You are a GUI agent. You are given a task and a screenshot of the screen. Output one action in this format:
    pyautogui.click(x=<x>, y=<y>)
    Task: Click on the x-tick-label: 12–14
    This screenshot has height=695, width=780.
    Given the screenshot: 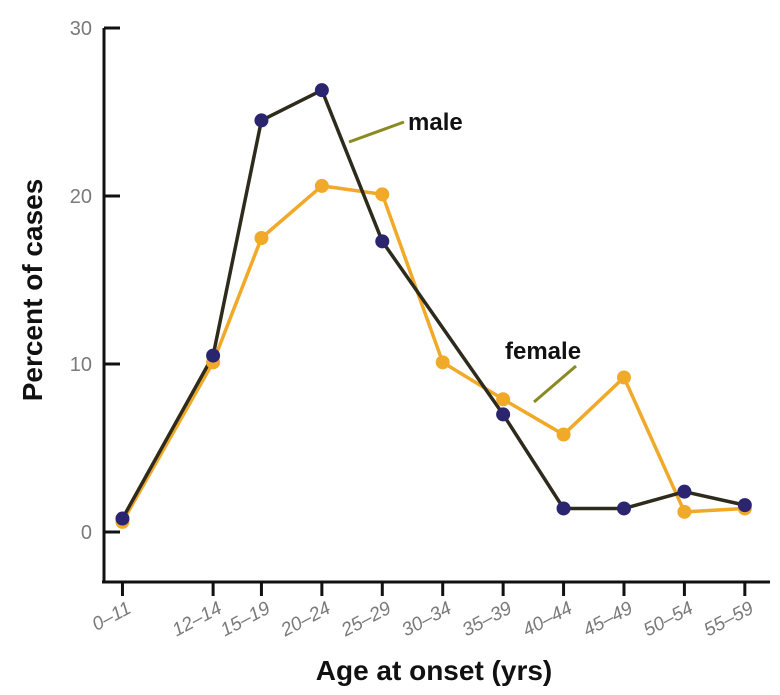 What is the action you would take?
    pyautogui.click(x=197, y=619)
    